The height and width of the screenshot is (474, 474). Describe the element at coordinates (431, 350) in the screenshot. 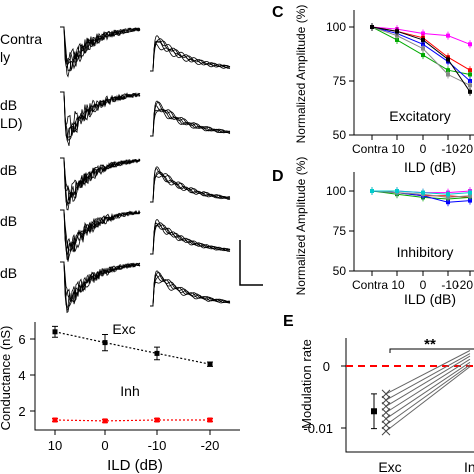

I see `significance-bracket` at that location.